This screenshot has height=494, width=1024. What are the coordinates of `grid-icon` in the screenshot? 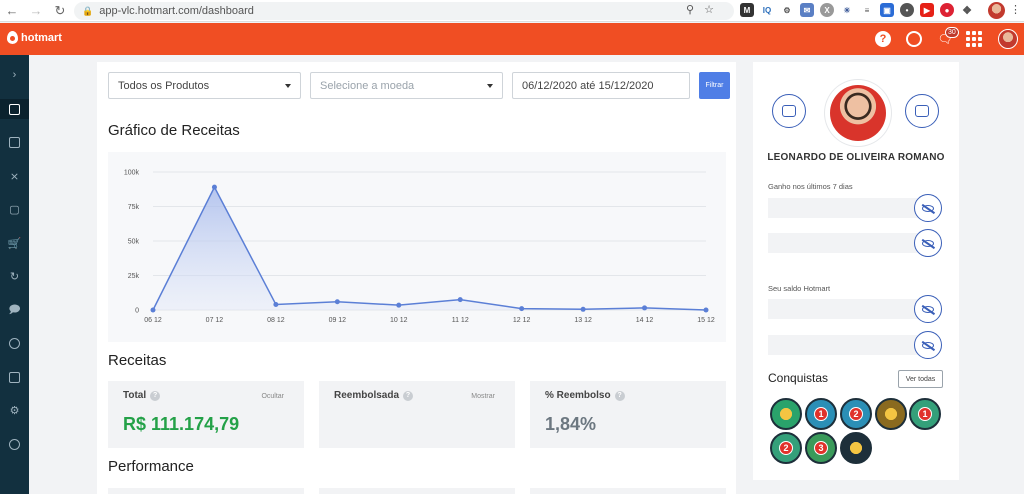 It's located at (14, 142).